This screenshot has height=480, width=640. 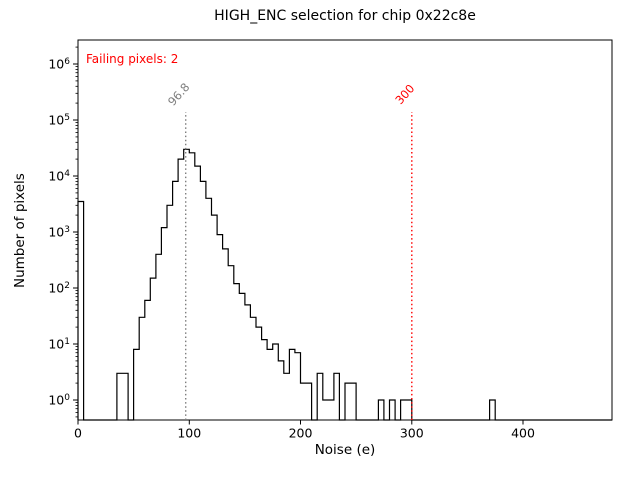 I want to click on y-tick-label: 101, so click(x=59, y=344).